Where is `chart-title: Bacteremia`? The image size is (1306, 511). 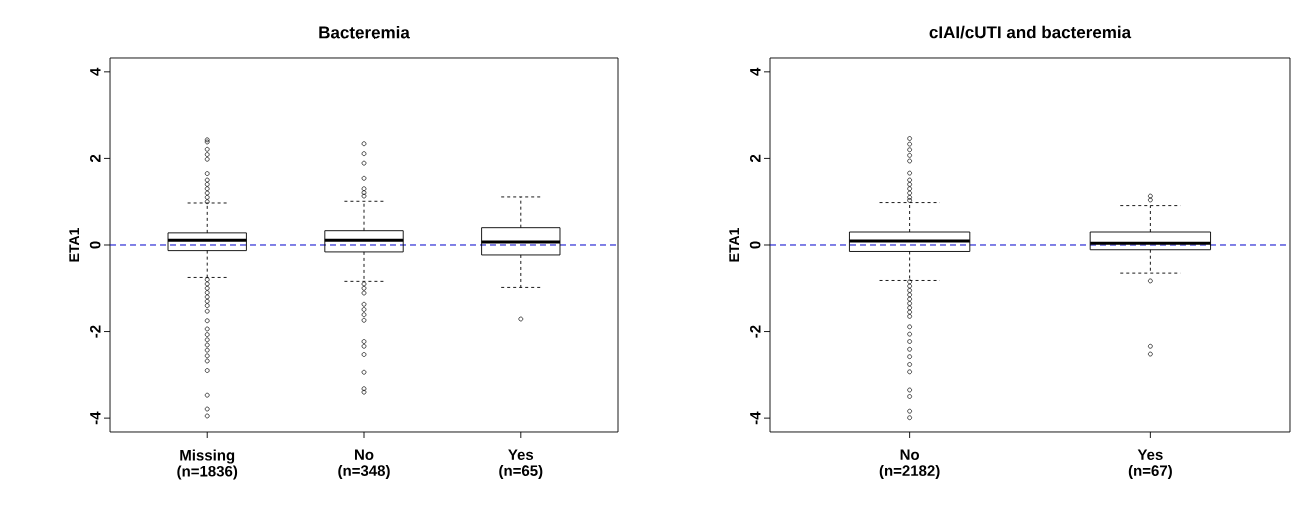
chart-title: Bacteremia is located at coordinates (364, 32).